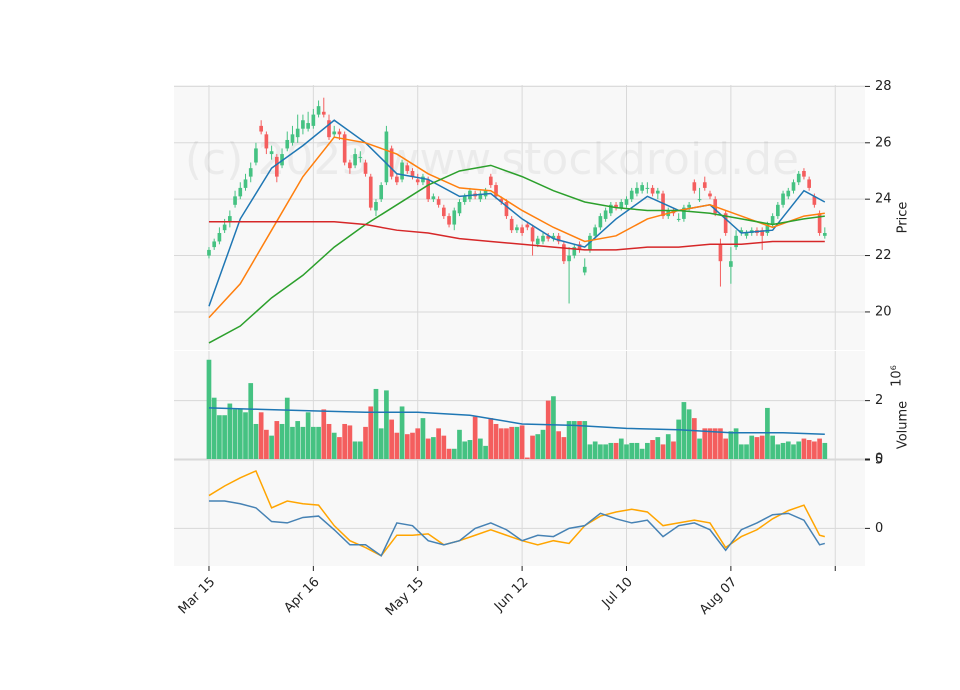 The width and height of the screenshot is (960, 690). I want to click on x-tick-label: May 15, so click(405, 597).